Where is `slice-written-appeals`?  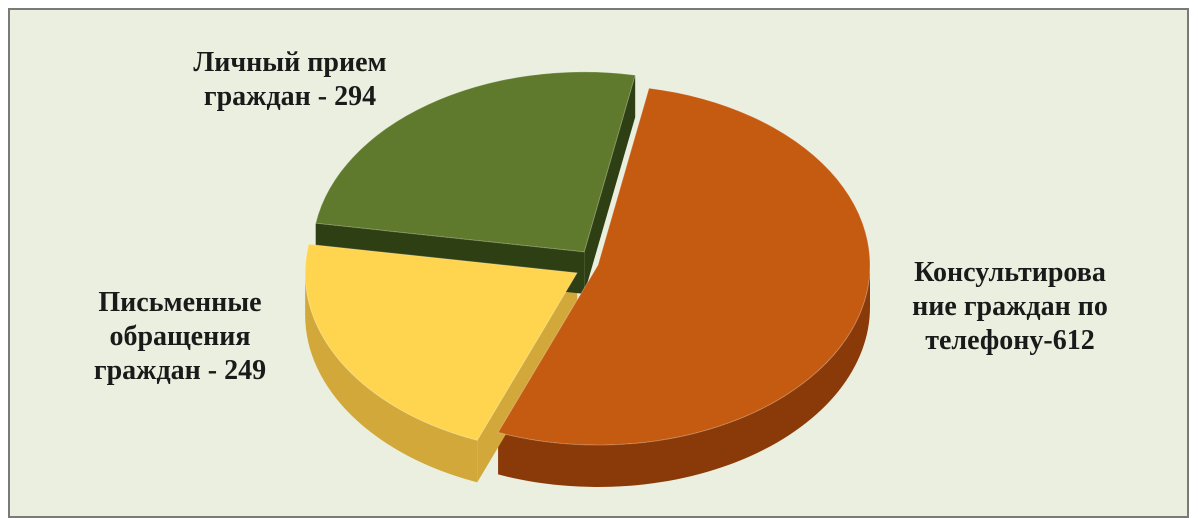 slice-written-appeals is located at coordinates (441, 342).